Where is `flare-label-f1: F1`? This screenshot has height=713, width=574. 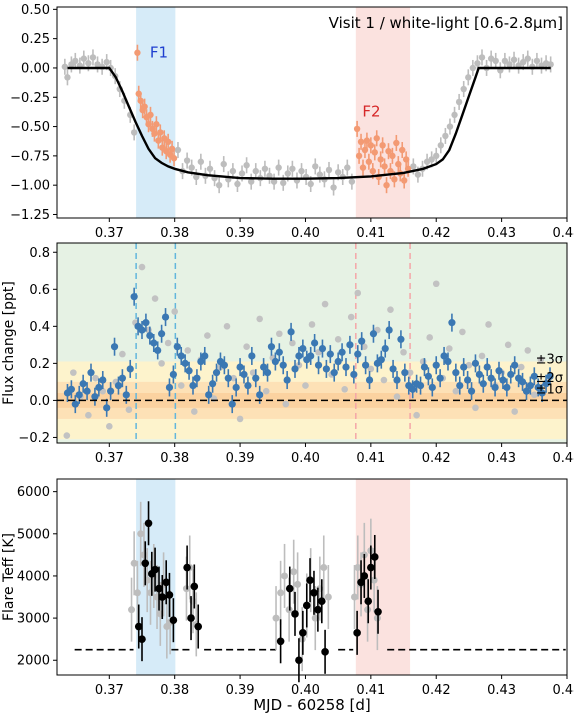 flare-label-f1: F1 is located at coordinates (159, 53).